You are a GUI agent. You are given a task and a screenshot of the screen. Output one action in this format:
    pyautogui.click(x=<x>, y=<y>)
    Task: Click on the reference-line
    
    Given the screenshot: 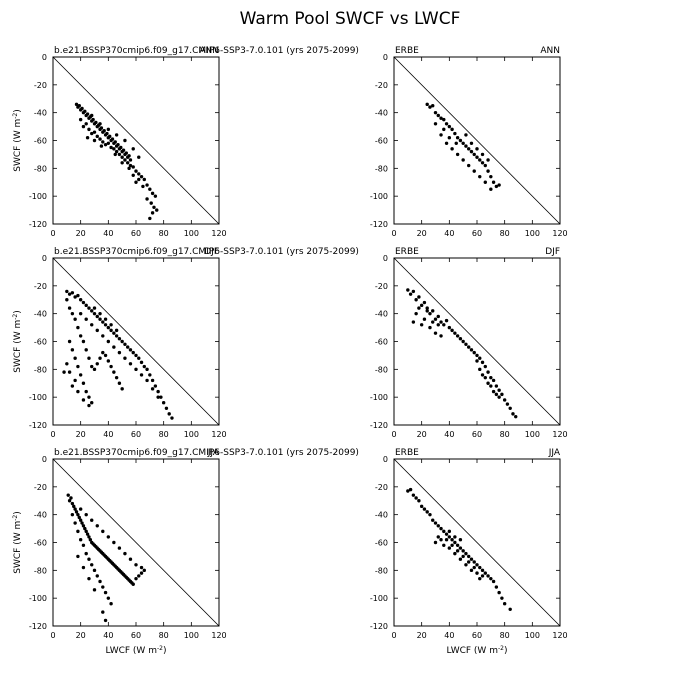 What is the action you would take?
    pyautogui.click(x=477, y=341)
    